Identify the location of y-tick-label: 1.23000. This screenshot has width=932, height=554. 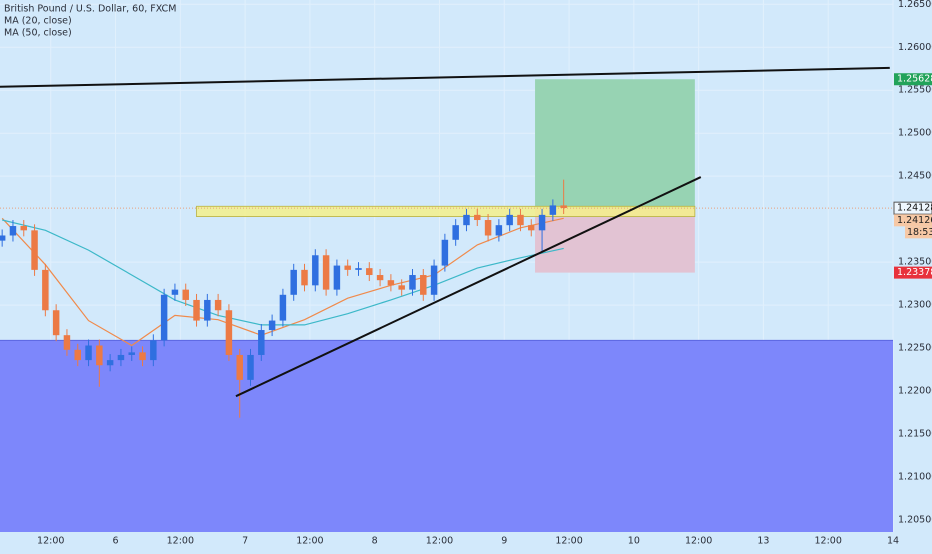
(915, 305).